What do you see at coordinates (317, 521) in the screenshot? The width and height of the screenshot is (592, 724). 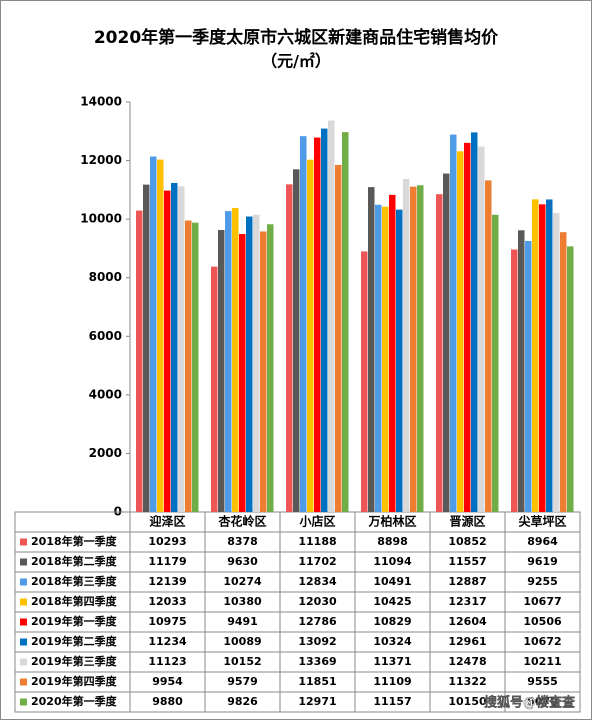 I see `x-tick-label: 小店区` at bounding box center [317, 521].